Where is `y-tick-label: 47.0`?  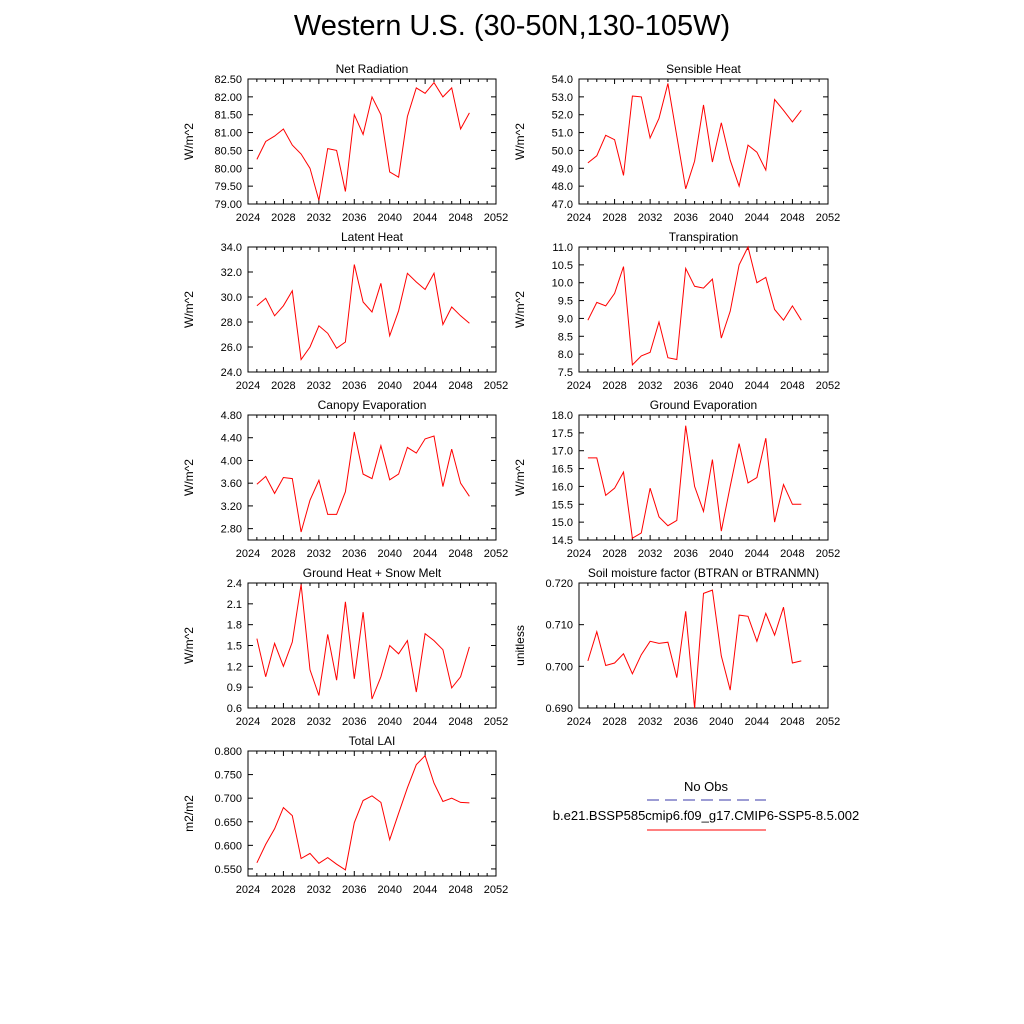 y-tick-label: 47.0 is located at coordinates (562, 205).